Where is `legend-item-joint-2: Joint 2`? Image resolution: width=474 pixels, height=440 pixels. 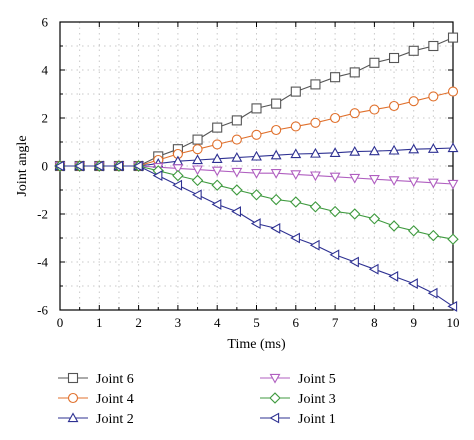 legend-item-joint-2: Joint 2 is located at coordinates (96, 419).